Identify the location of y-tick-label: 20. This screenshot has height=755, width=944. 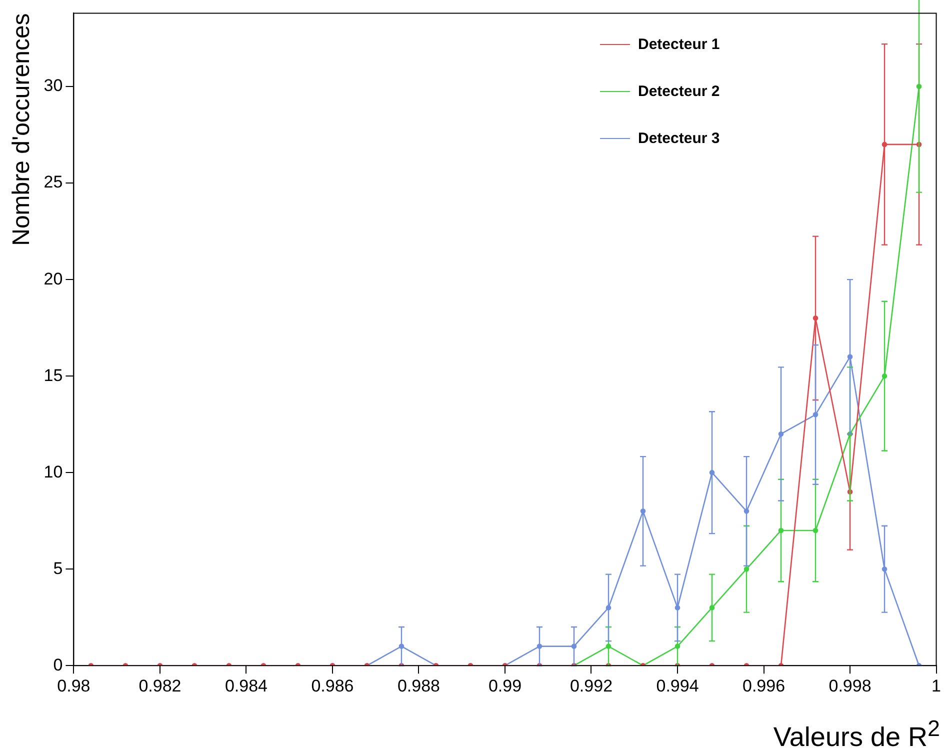
(53, 278).